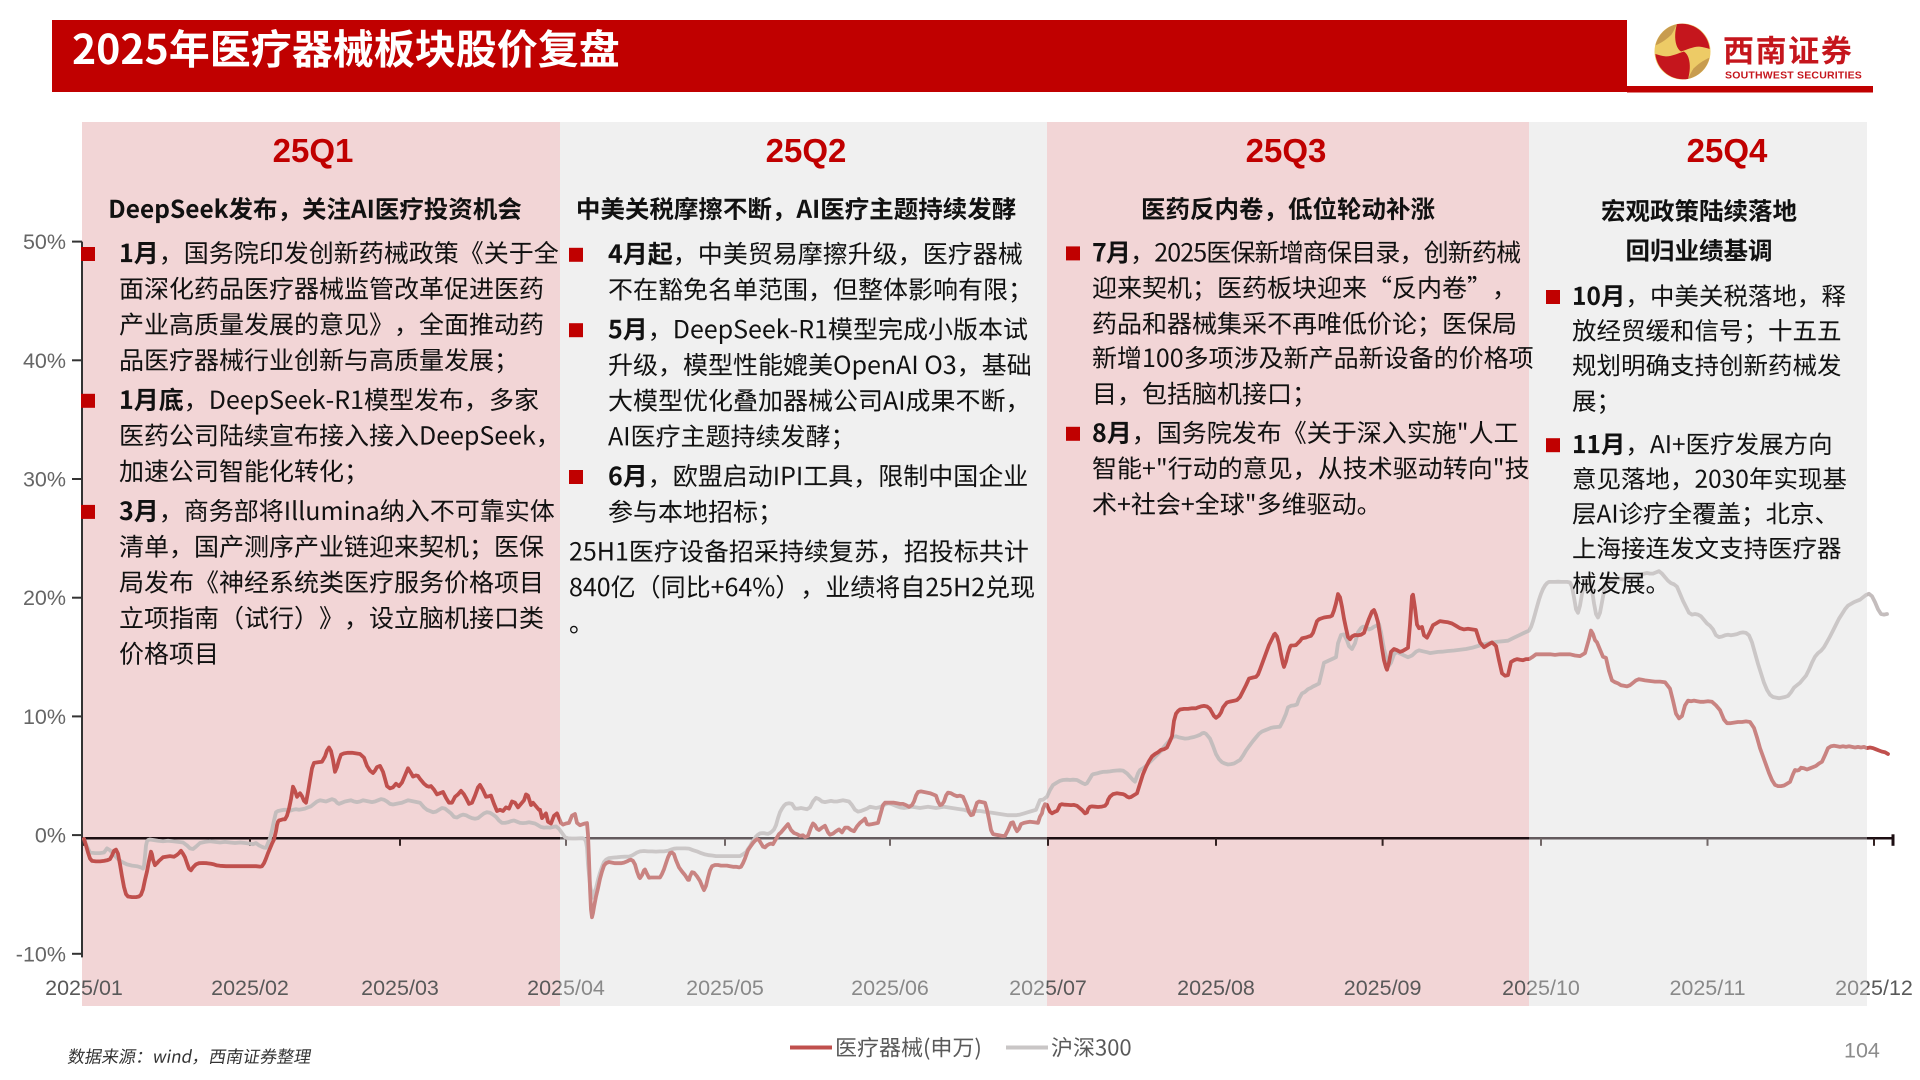 The image size is (1920, 1080). What do you see at coordinates (1707, 988) in the screenshot?
I see `svg-text: 2025/11` at bounding box center [1707, 988].